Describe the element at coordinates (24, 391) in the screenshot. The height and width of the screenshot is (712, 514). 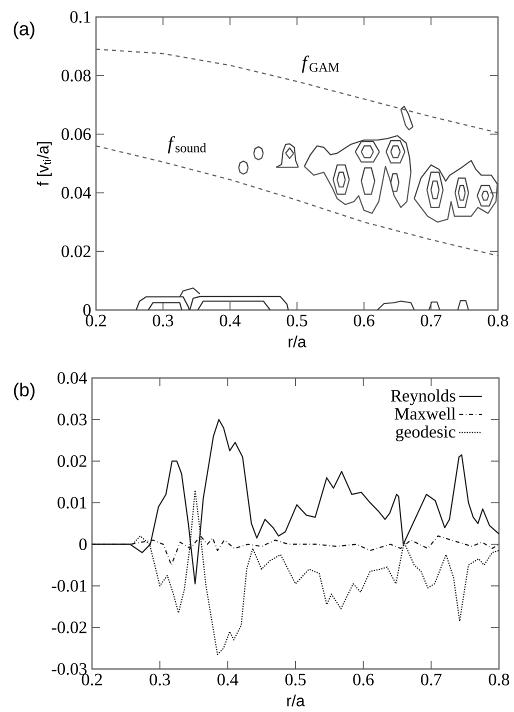
I see `text: (b)` at that location.